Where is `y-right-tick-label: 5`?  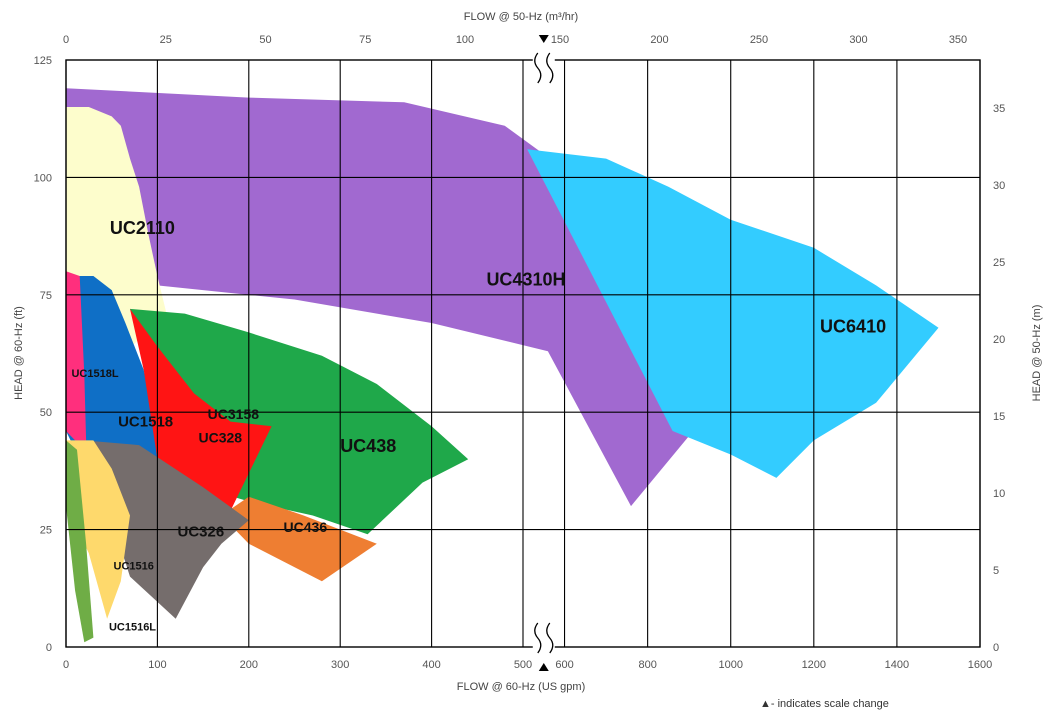 y-right-tick-label: 5 is located at coordinates (996, 571).